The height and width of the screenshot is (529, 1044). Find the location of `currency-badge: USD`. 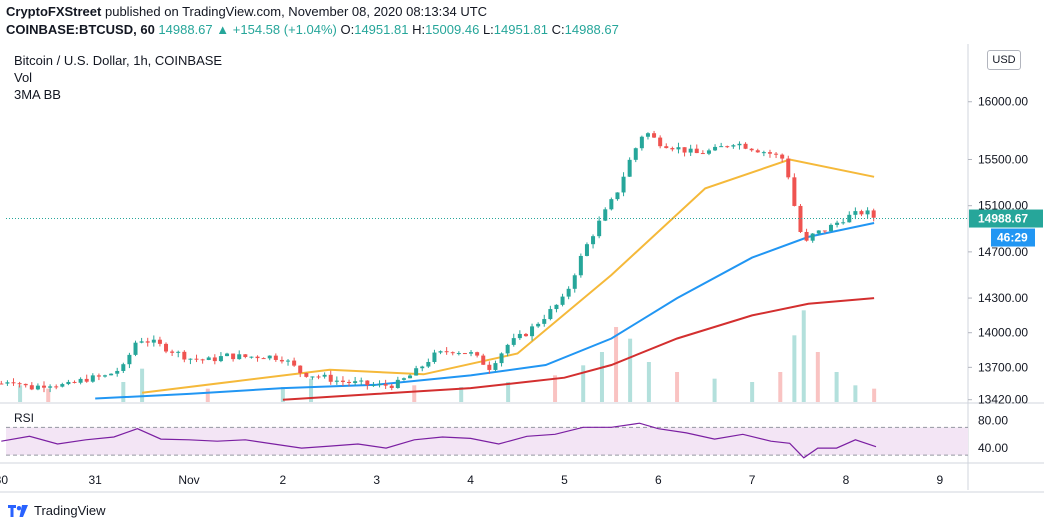

currency-badge: USD is located at coordinates (1004, 60).